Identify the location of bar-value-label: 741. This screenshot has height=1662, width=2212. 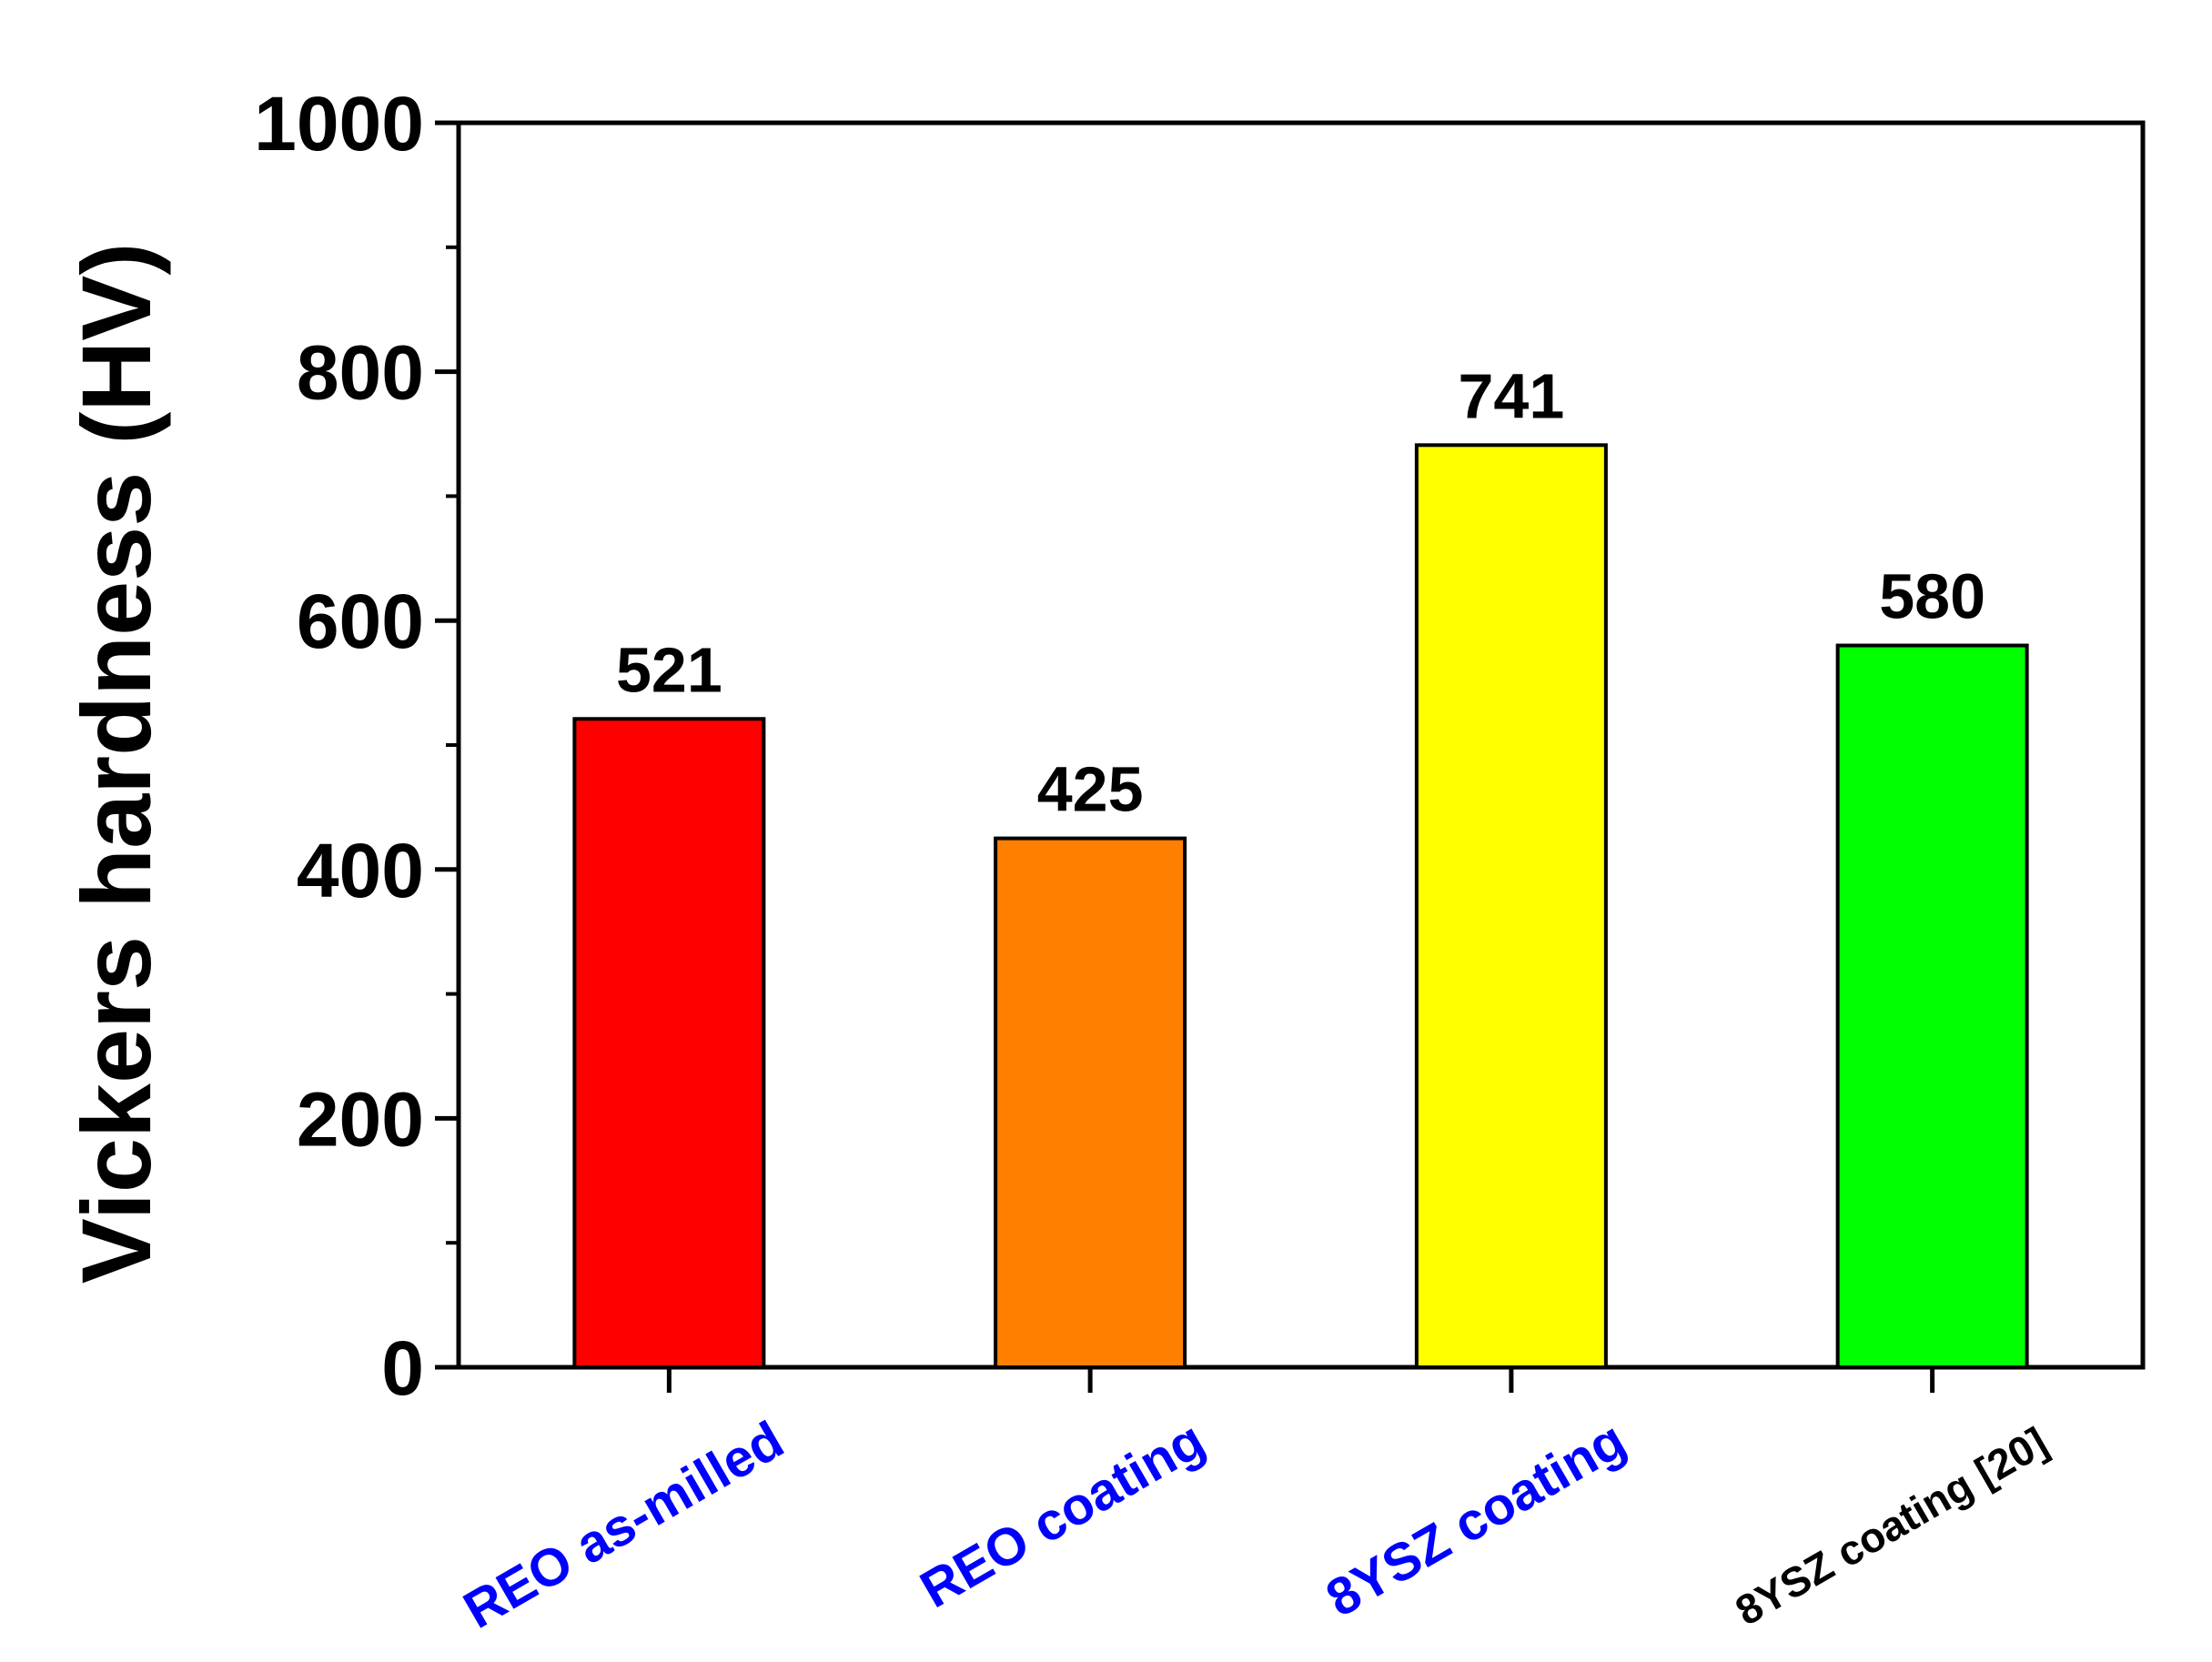
(1511, 396).